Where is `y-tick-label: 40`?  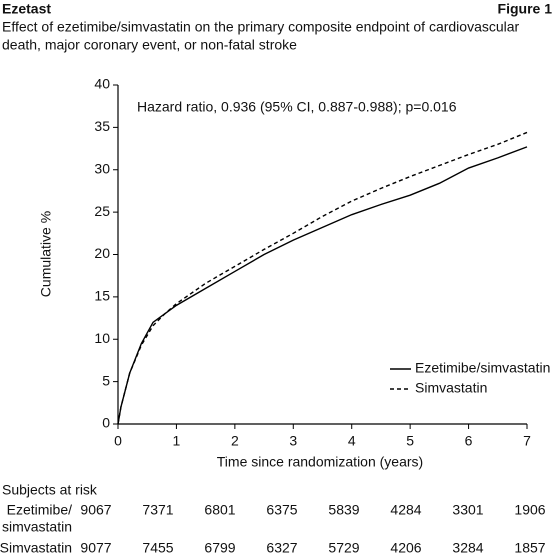 y-tick-label: 40 is located at coordinates (102, 84).